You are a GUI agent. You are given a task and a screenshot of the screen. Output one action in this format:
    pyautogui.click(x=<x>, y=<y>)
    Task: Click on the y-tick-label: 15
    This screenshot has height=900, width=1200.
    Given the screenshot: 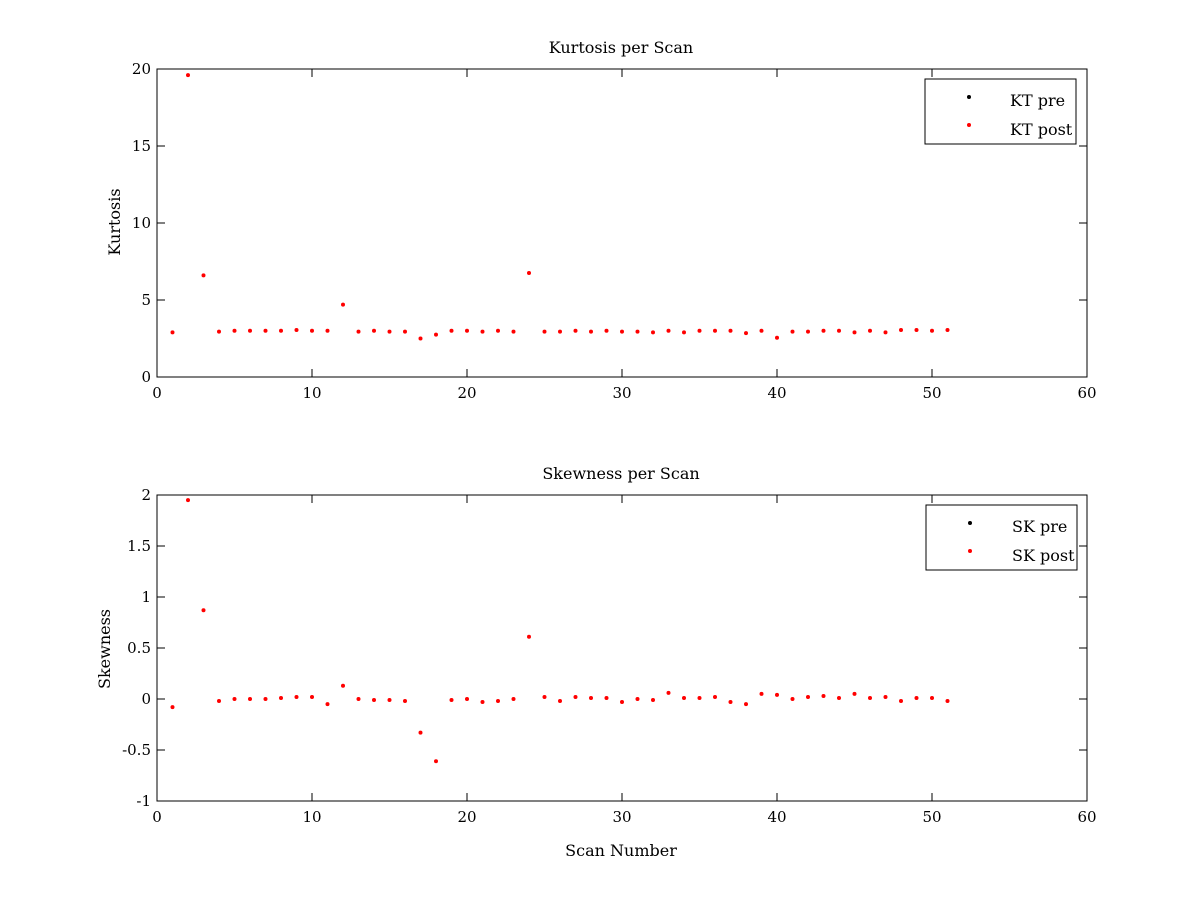 What is the action you would take?
    pyautogui.click(x=141, y=146)
    